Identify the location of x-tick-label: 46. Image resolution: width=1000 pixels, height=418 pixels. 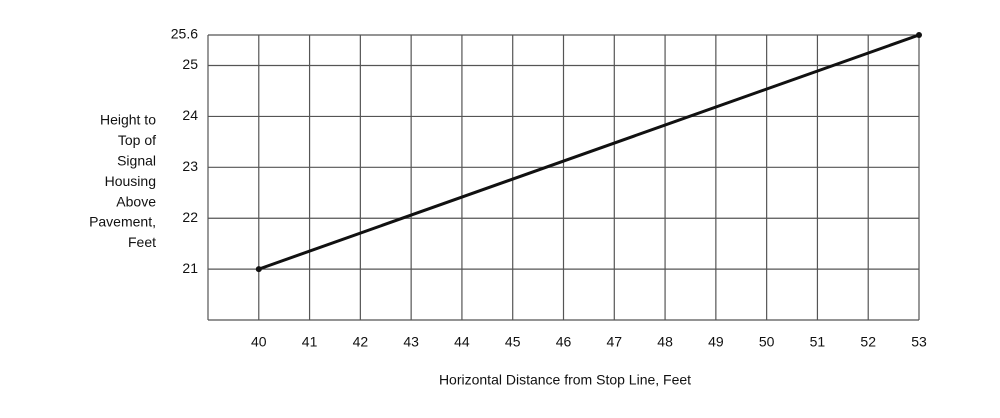
(564, 342).